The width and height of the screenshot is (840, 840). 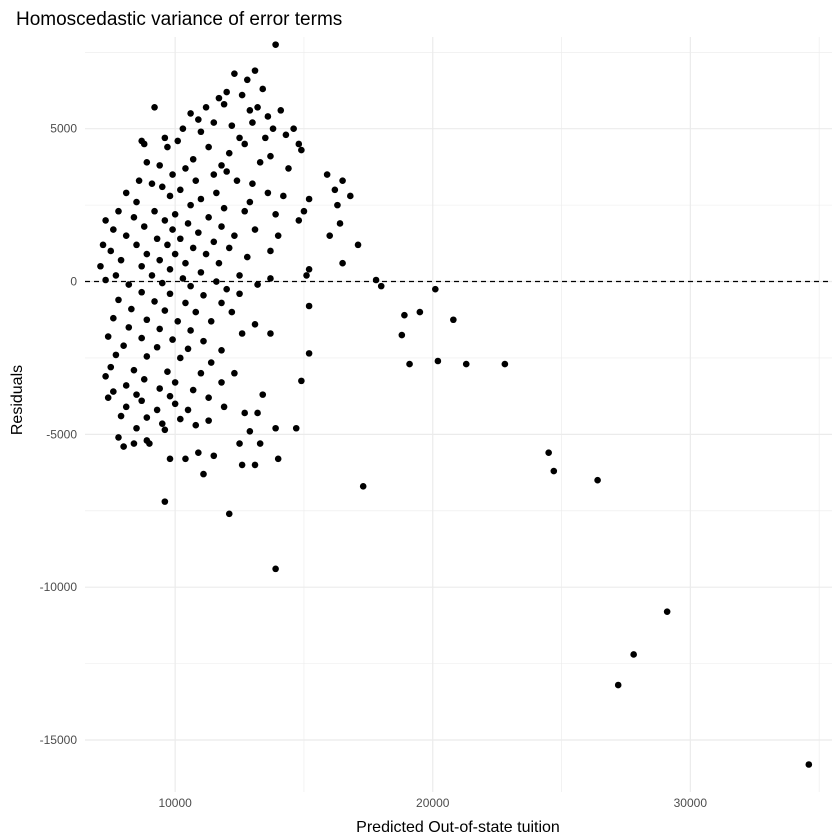 I want to click on y-tick-label: 0, so click(x=73, y=282).